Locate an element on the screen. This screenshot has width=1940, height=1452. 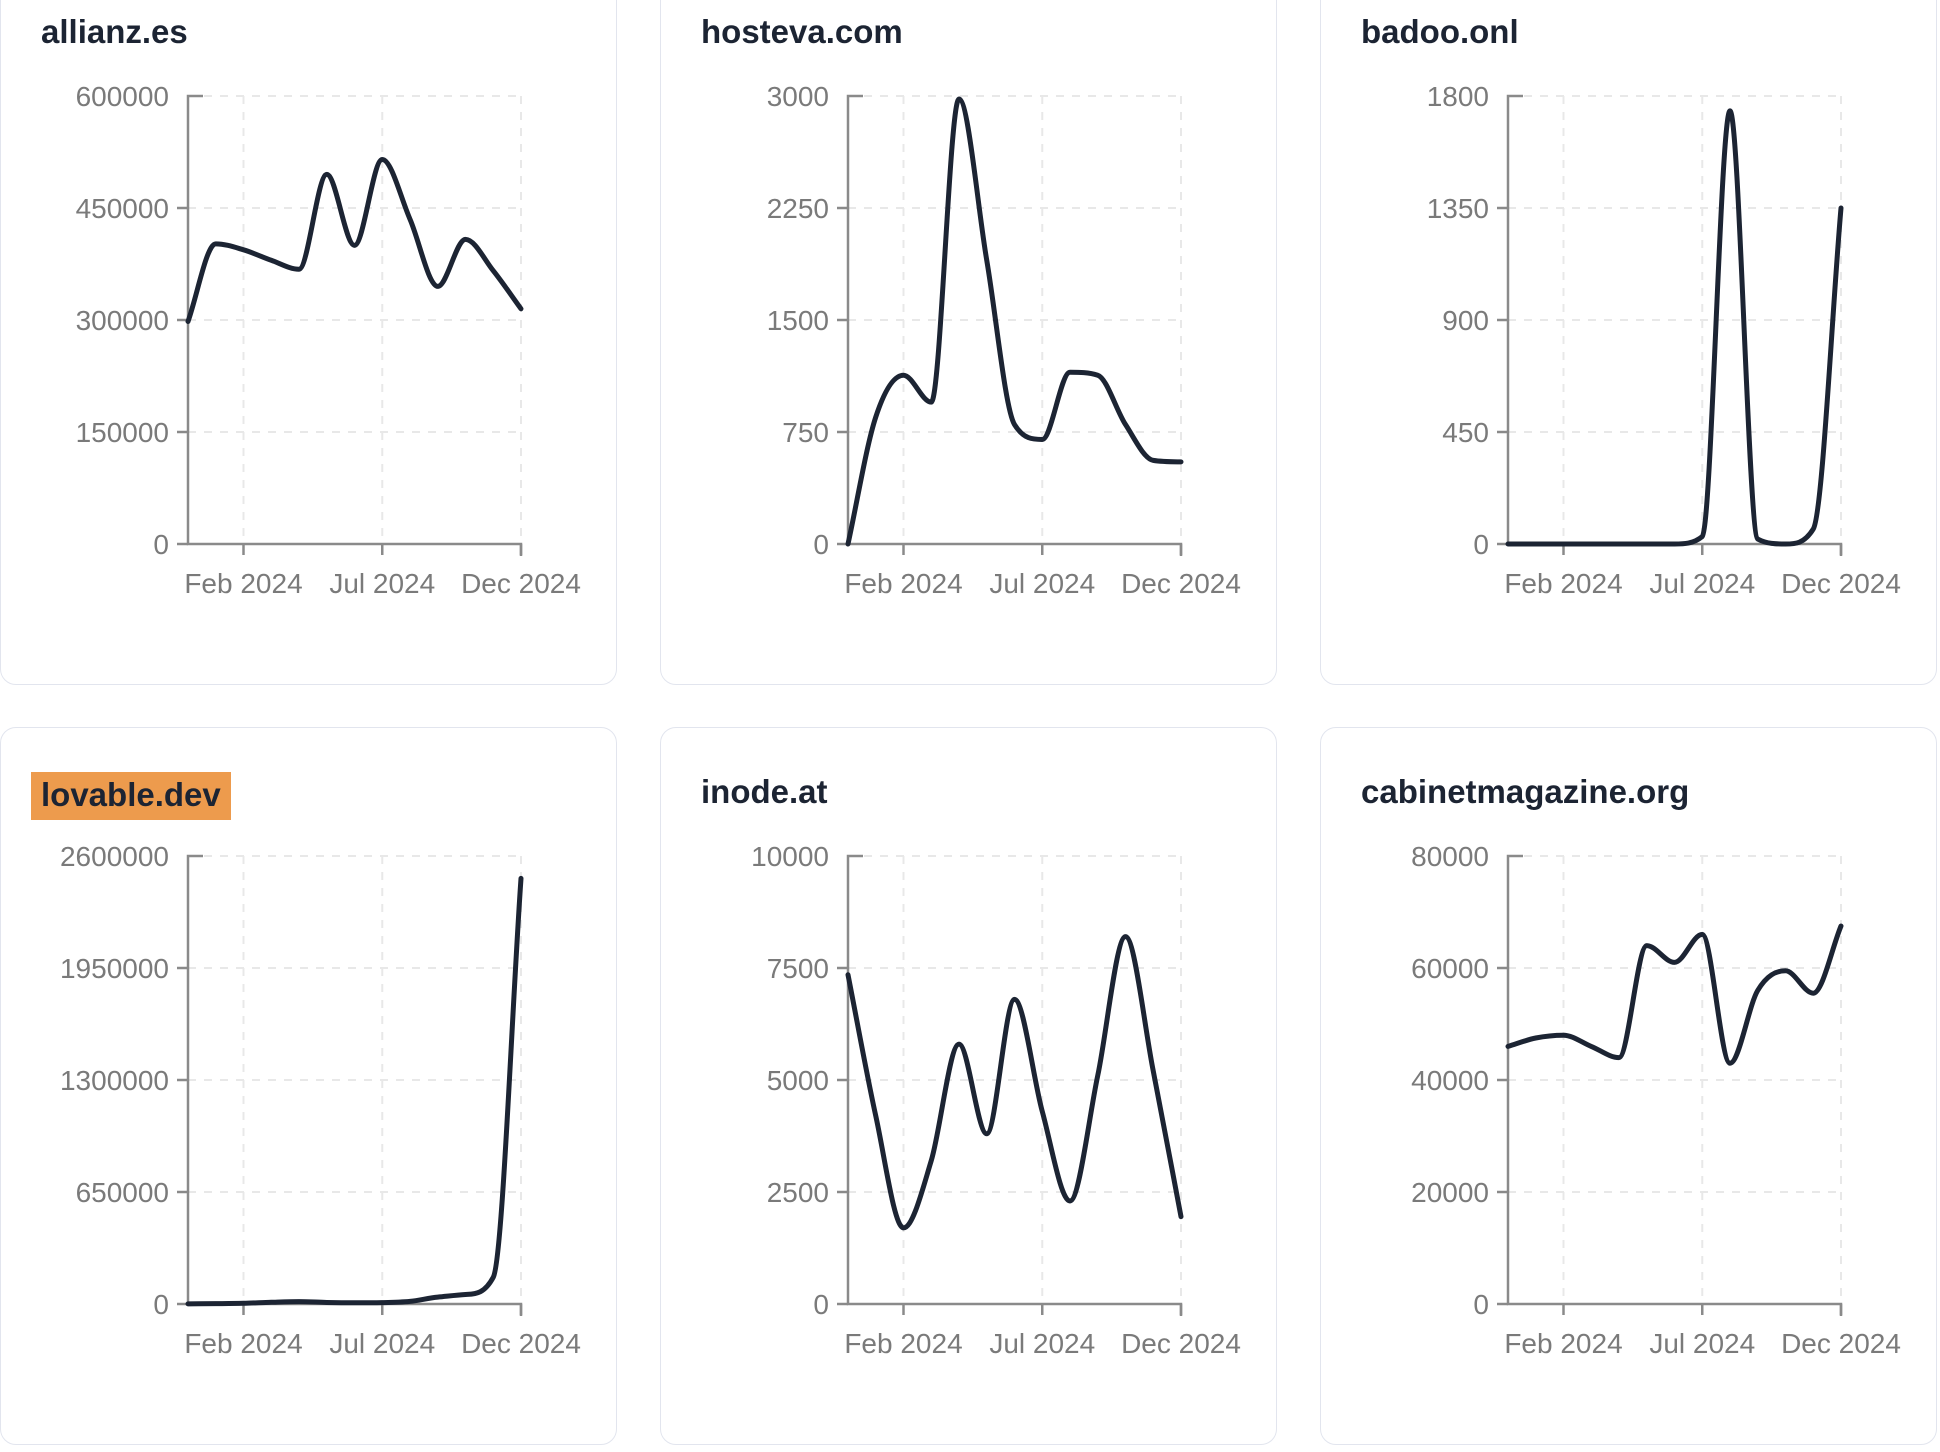
y-tick-label: 600000 is located at coordinates (122, 96).